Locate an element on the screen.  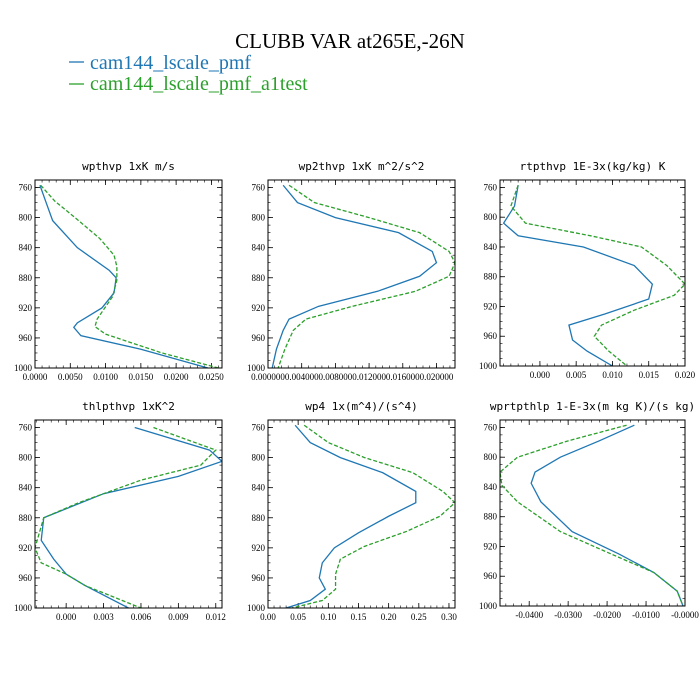
panel-title: thlpthvp 1xK^2 is located at coordinates (128, 406).